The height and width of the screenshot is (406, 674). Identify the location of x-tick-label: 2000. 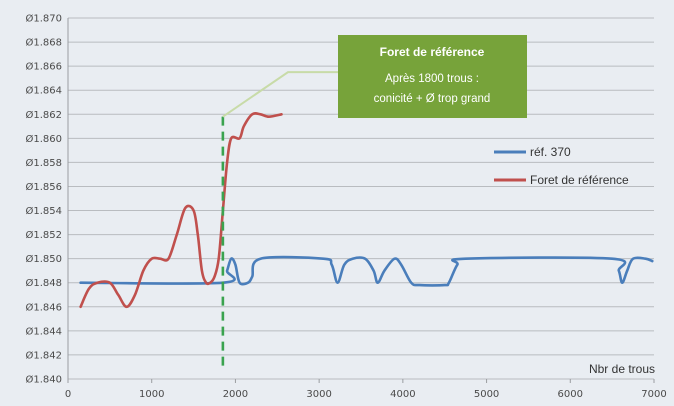
(235, 394).